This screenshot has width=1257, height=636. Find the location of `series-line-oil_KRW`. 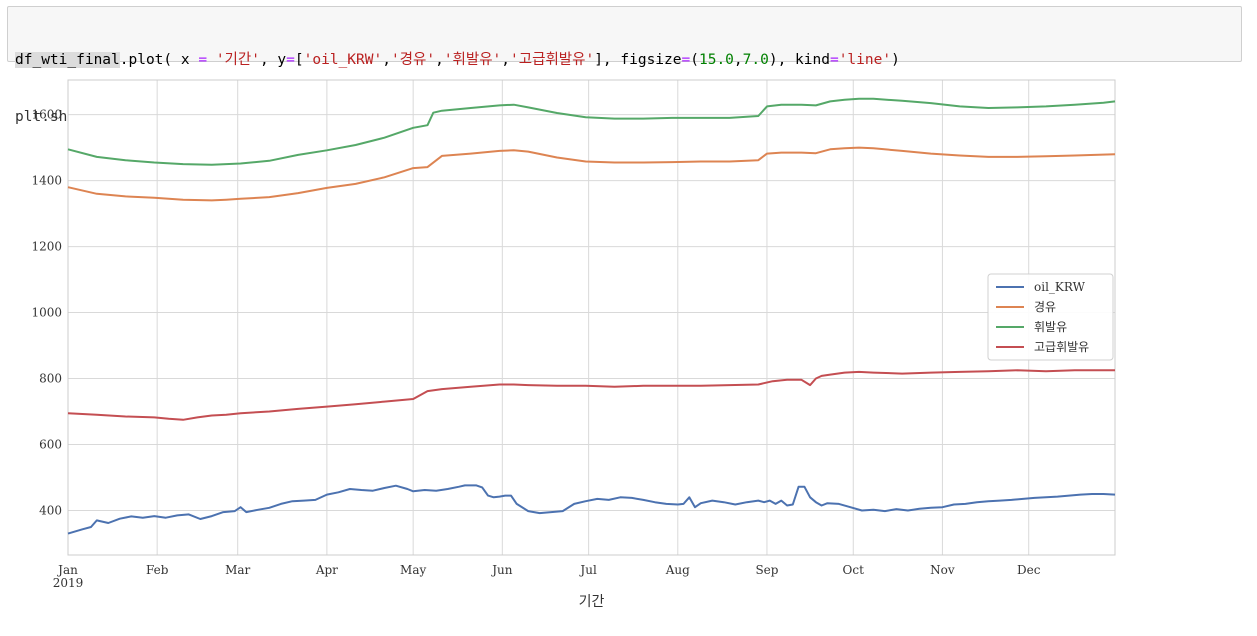

series-line-oil_KRW is located at coordinates (591, 509).